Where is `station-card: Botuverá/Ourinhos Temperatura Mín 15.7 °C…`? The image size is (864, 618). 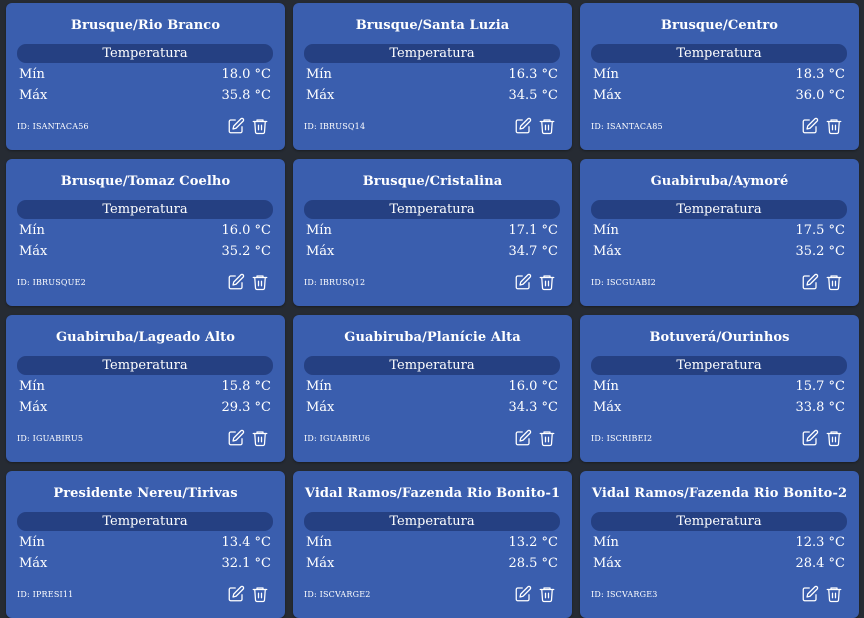
station-card: Botuverá/Ourinhos Temperatura Mín 15.7 °C… is located at coordinates (719, 388).